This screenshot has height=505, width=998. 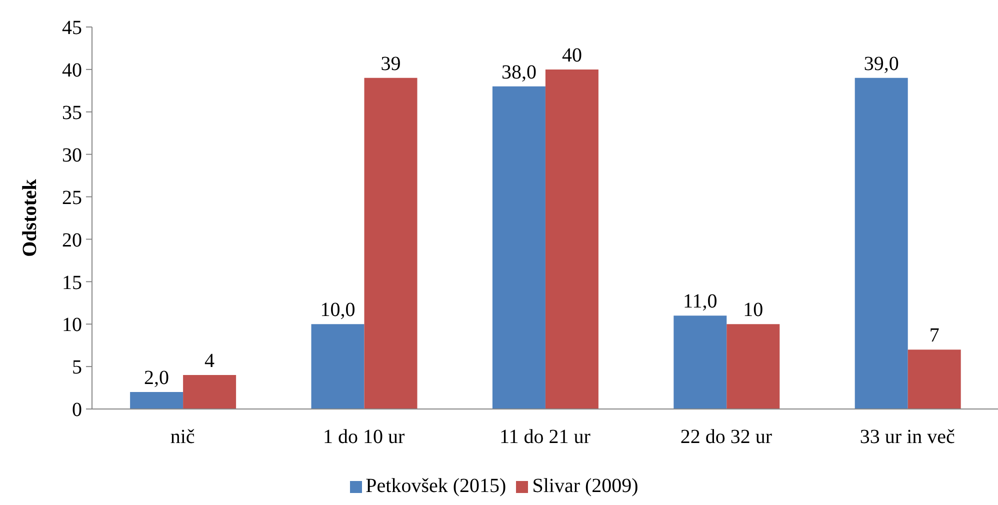 What do you see at coordinates (72, 240) in the screenshot?
I see `y-tick-label: 20` at bounding box center [72, 240].